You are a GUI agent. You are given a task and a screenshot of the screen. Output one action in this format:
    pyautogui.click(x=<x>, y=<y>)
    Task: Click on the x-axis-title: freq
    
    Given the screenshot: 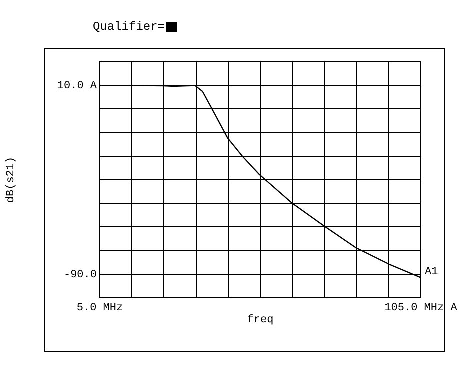 What is the action you would take?
    pyautogui.click(x=260, y=320)
    